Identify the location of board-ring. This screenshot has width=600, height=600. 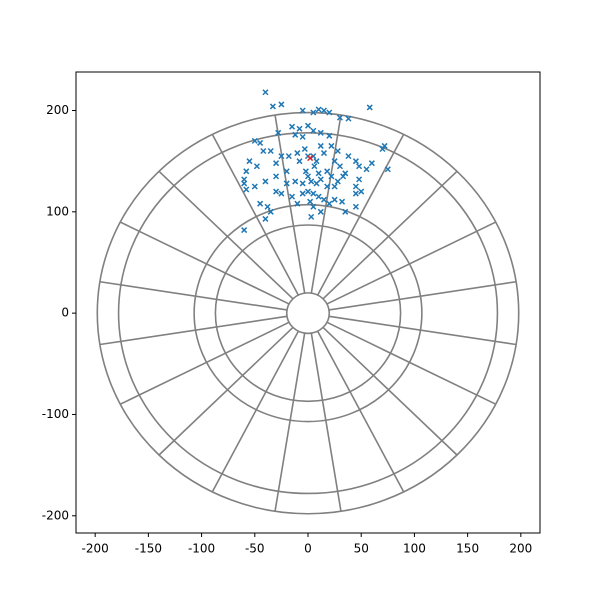
(308, 313).